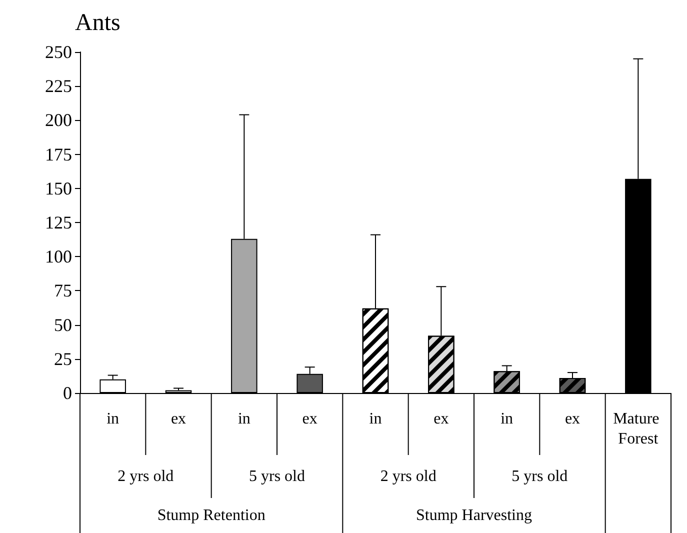  I want to click on y-tick-label: 150, so click(58, 188).